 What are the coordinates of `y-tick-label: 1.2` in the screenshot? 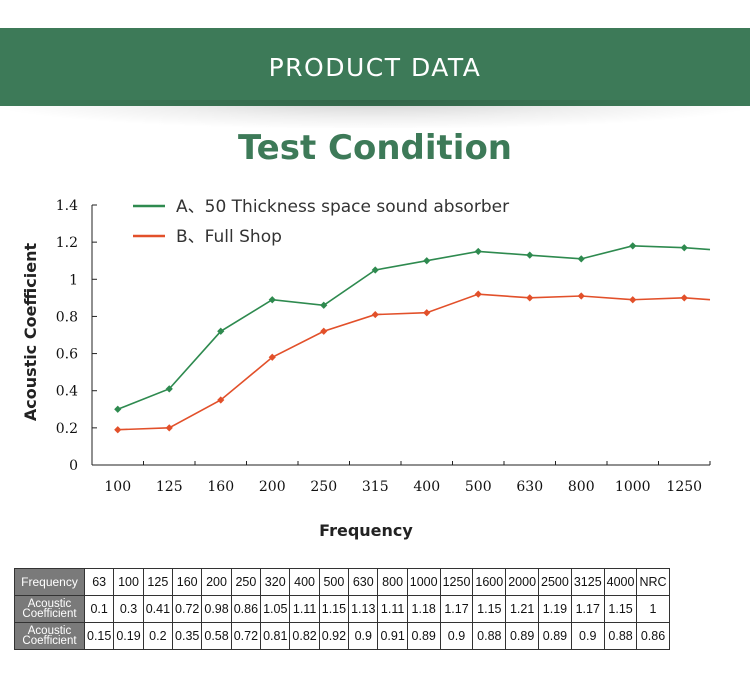 It's located at (67, 243).